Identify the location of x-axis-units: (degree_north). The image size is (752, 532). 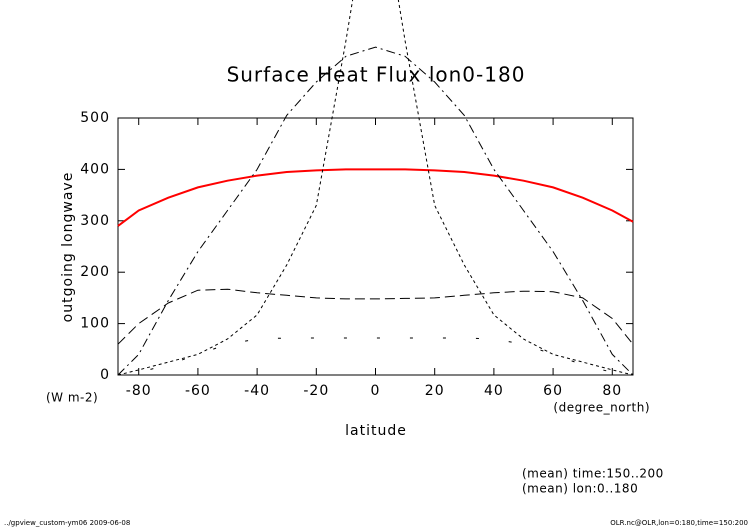
(601, 408).